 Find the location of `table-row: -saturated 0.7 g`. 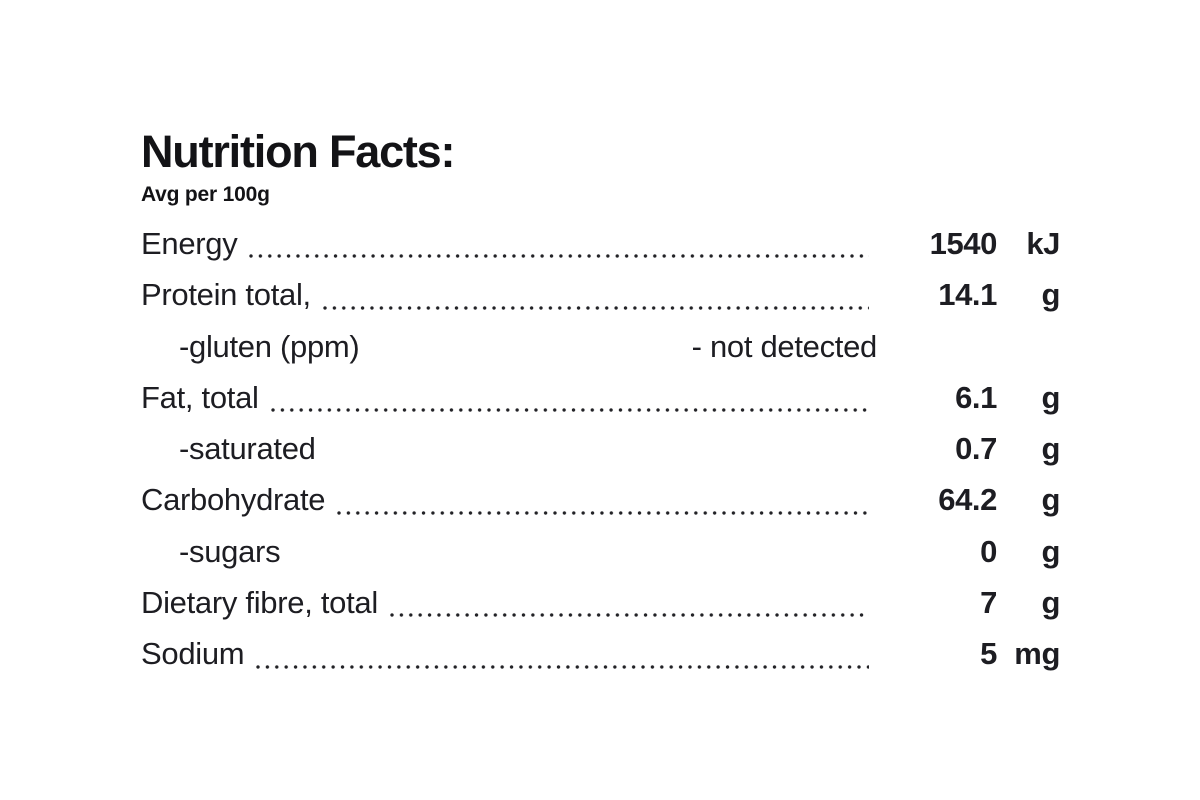

table-row: -saturated 0.7 g is located at coordinates (600, 448).